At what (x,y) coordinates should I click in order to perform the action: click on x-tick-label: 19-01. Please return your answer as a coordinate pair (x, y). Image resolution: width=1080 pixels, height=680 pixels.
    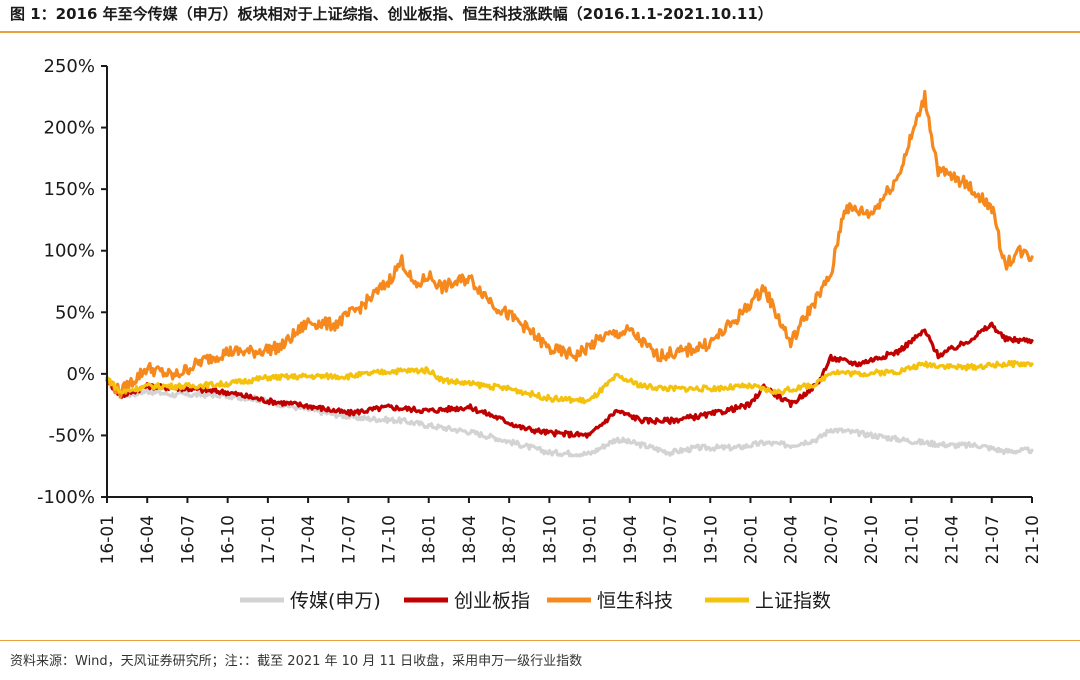
    Looking at the image, I should click on (591, 539).